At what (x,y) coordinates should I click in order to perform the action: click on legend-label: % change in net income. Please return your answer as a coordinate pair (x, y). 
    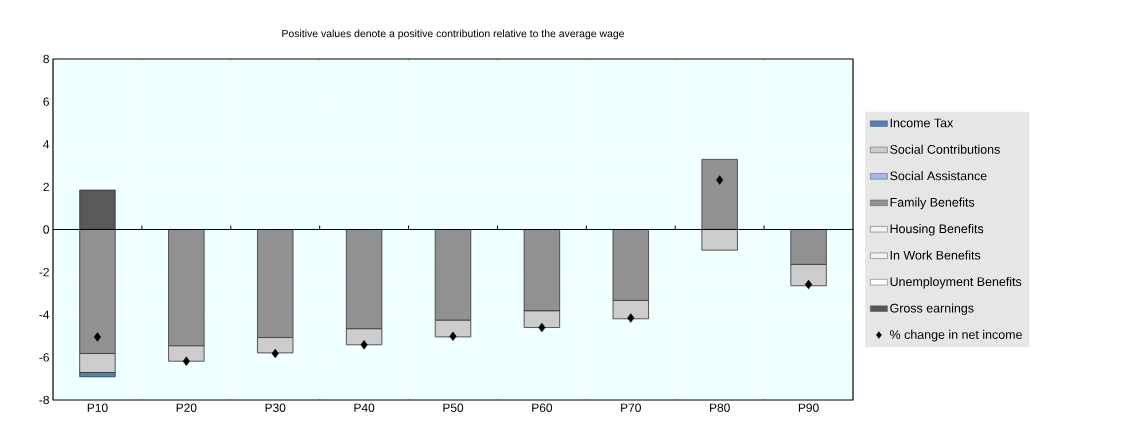
    Looking at the image, I should click on (956, 335).